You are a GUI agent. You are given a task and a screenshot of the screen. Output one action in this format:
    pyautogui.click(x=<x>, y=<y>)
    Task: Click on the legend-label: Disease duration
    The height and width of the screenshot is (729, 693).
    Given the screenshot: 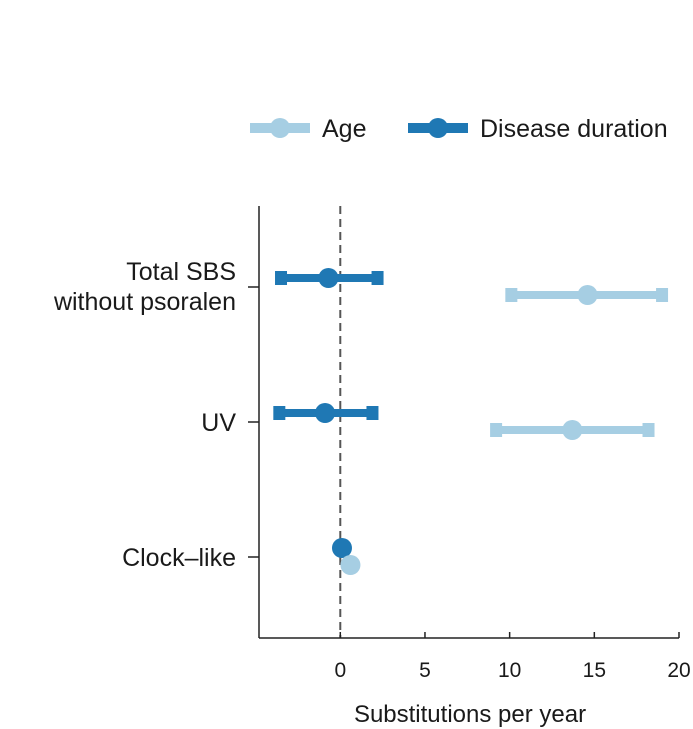 What is the action you would take?
    pyautogui.click(x=574, y=129)
    